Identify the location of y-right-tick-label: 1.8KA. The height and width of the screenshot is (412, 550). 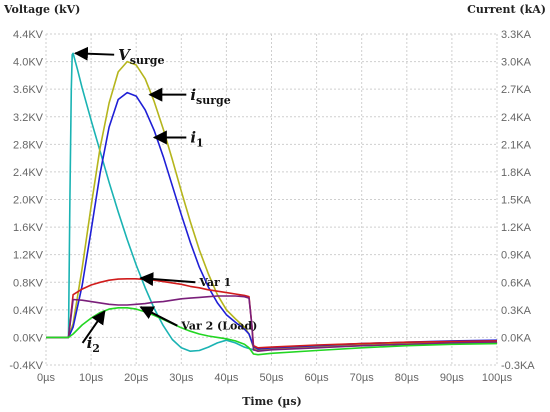
(516, 173).